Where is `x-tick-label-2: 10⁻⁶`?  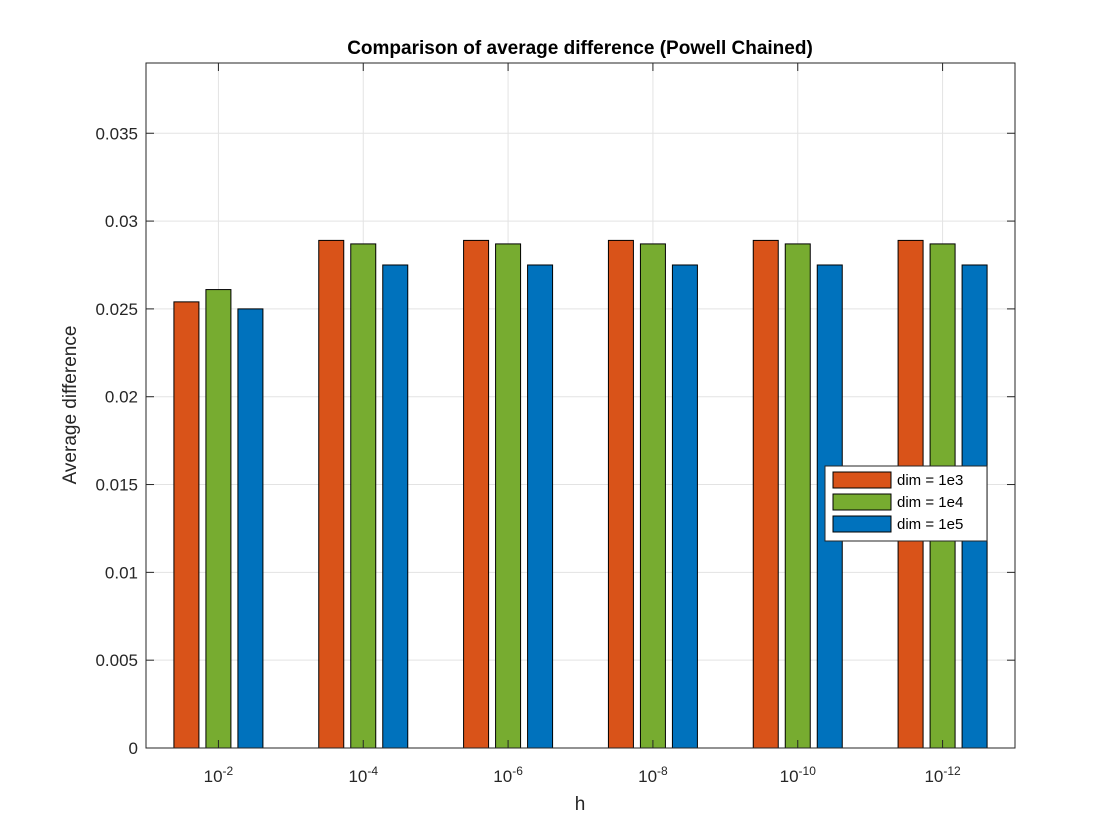
x-tick-label-2: 10⁻⁶ is located at coordinates (508, 775).